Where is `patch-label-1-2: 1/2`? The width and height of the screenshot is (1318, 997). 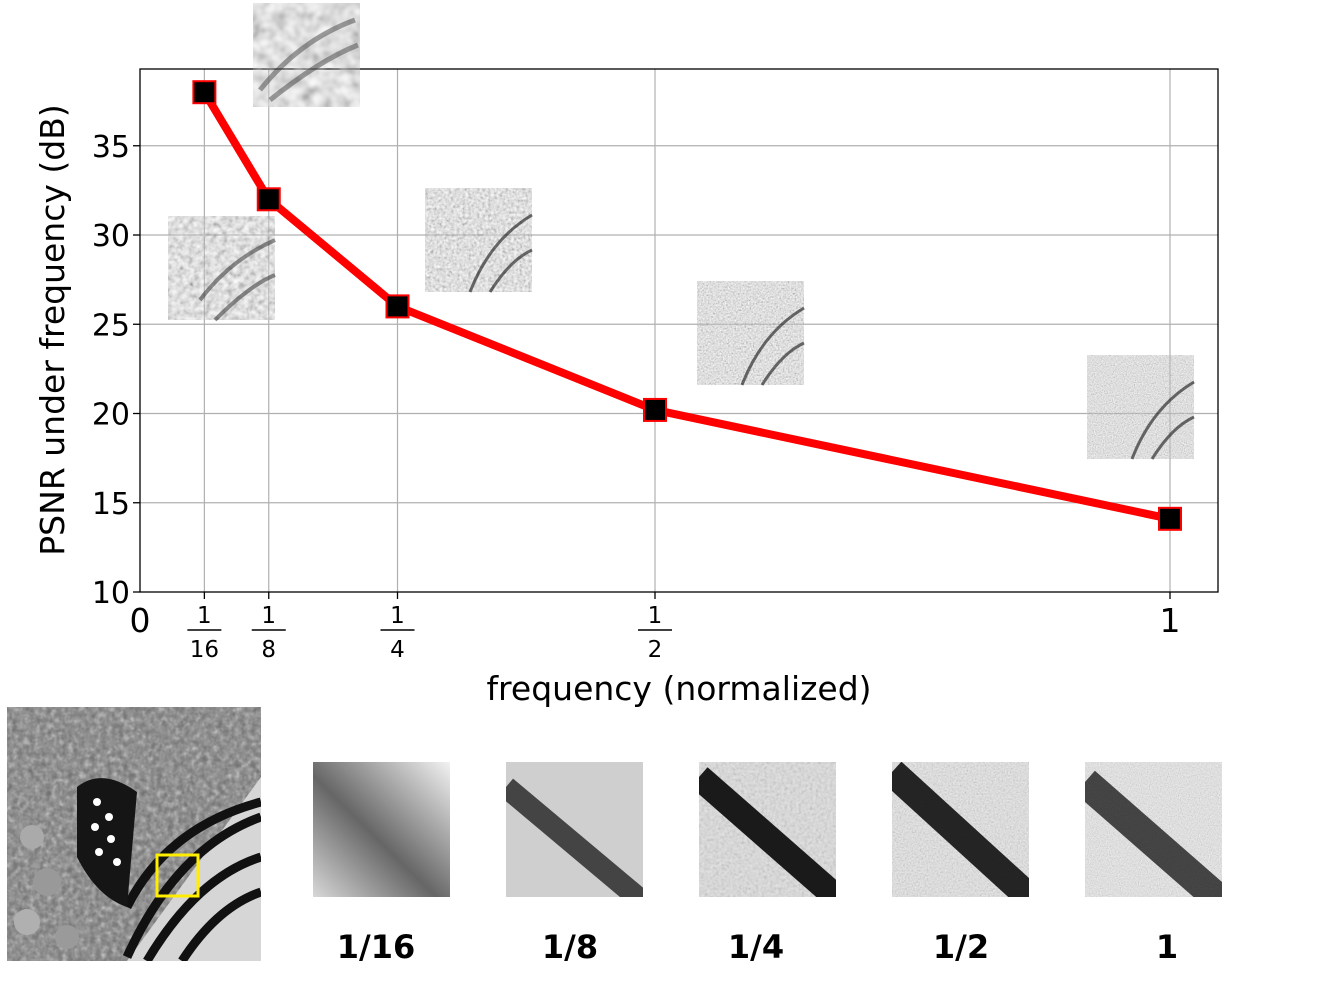
patch-label-1-2: 1/2 is located at coordinates (961, 947).